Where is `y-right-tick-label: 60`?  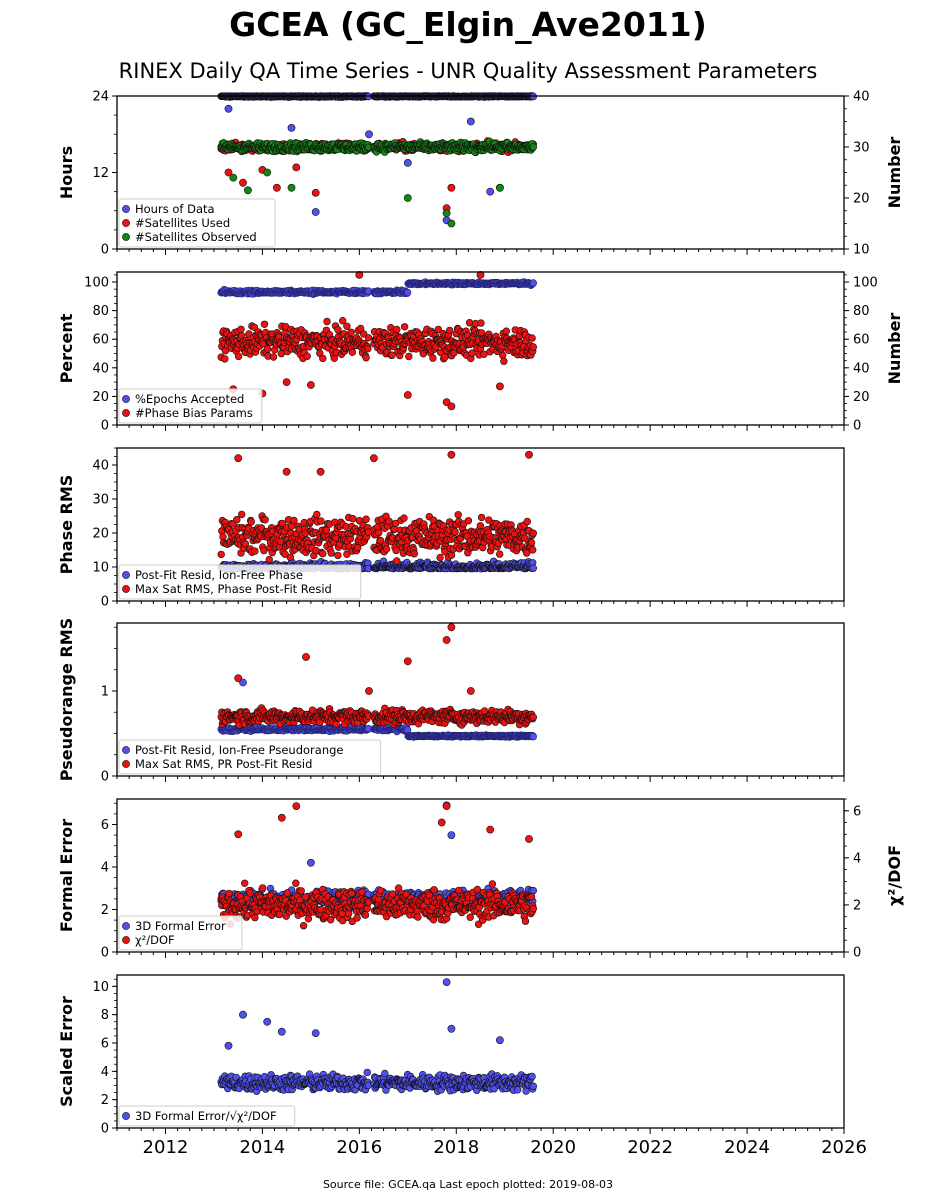 y-right-tick-label: 60 is located at coordinates (861, 340).